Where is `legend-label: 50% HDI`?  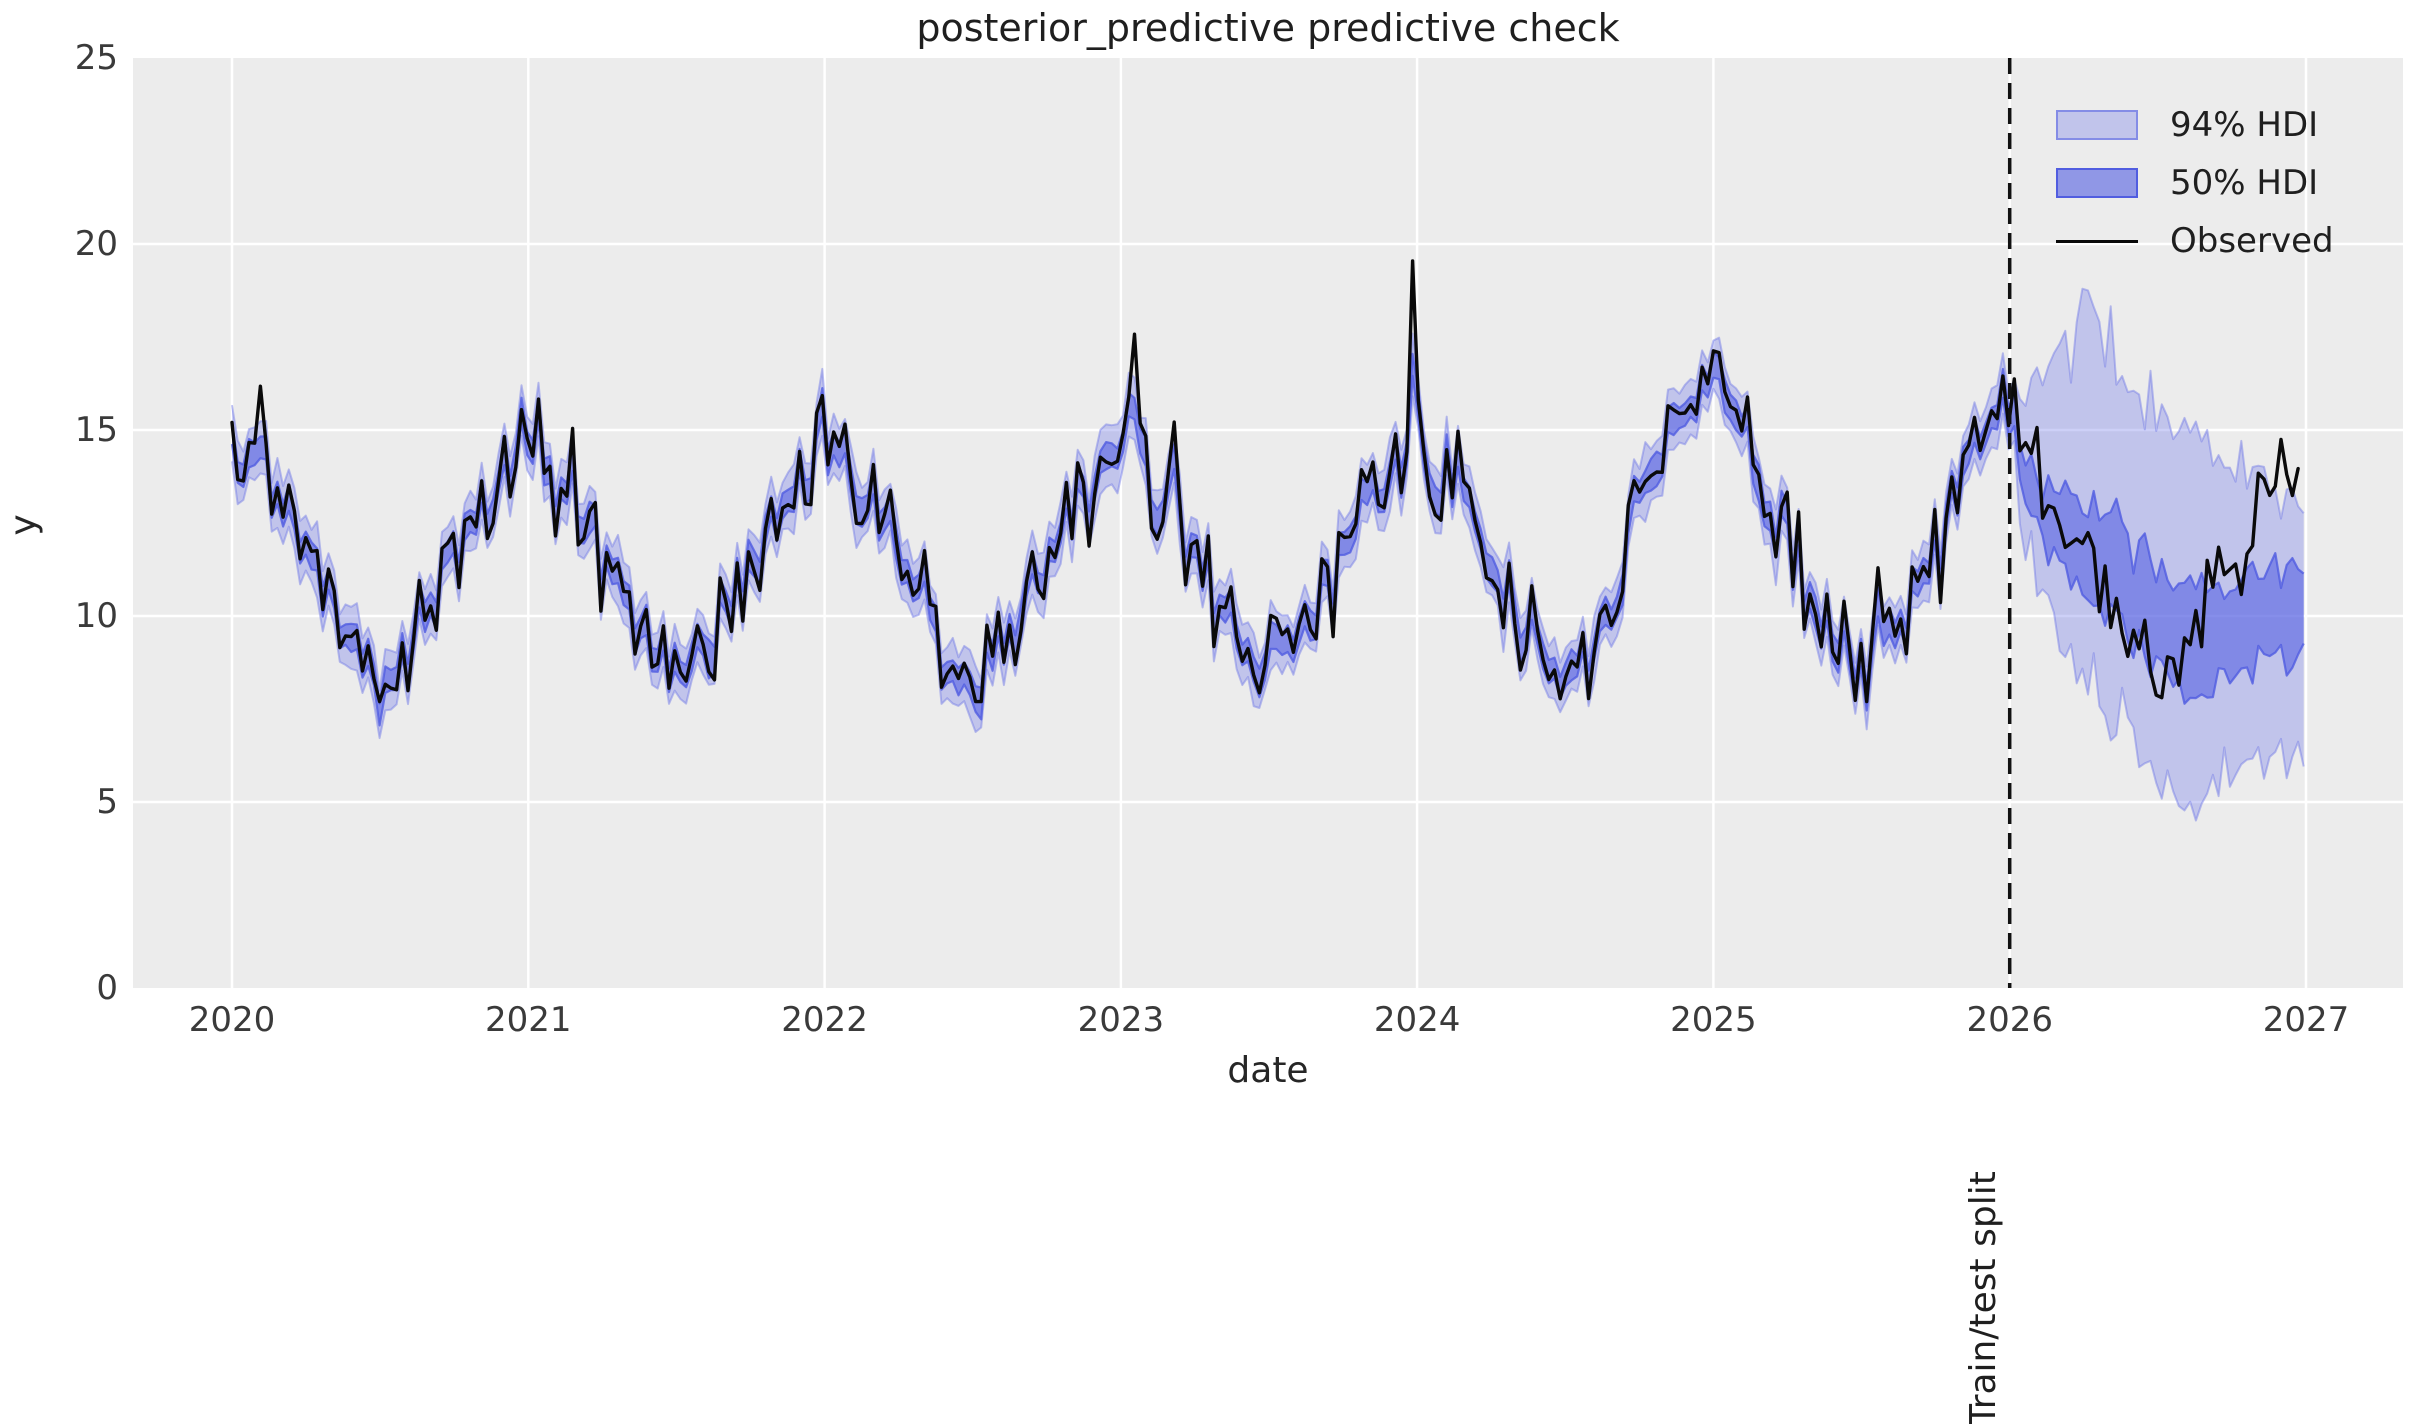
legend-label: 50% HDI is located at coordinates (2244, 183).